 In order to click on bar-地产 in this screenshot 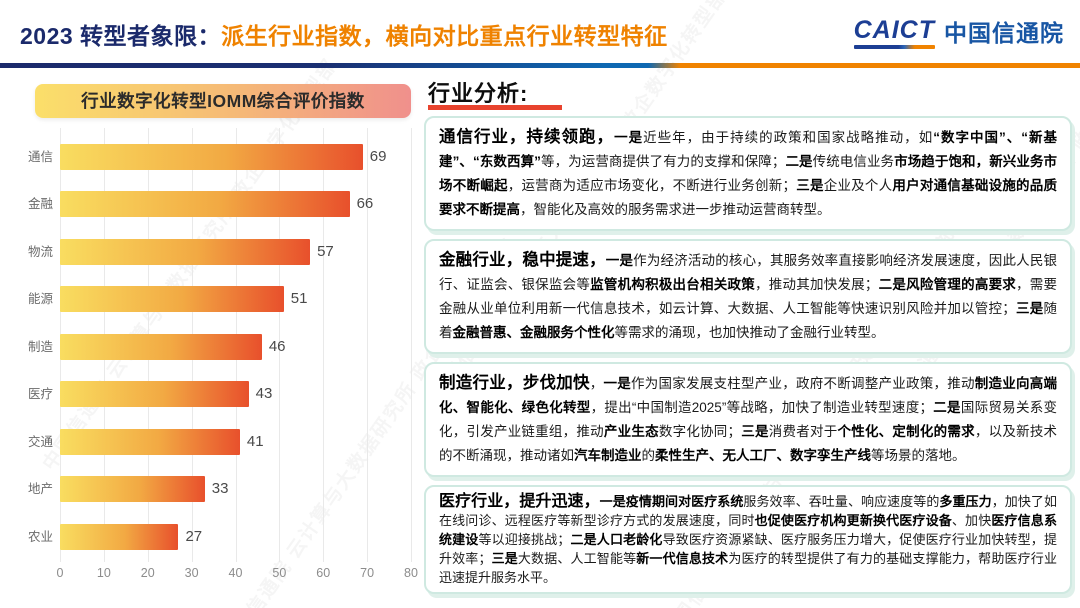, I will do `click(132, 489)`.